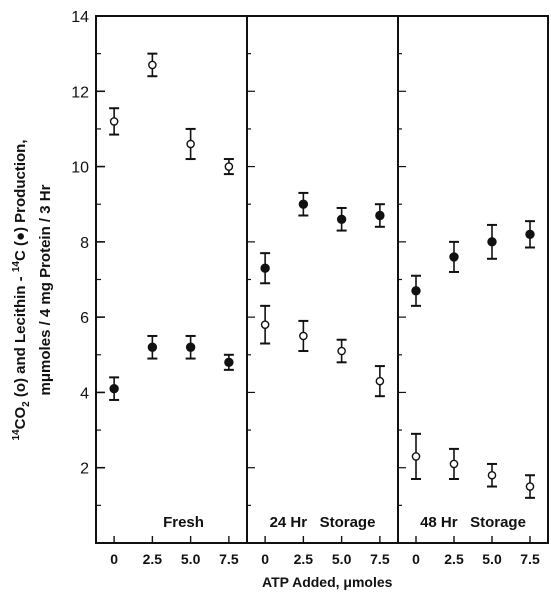 This screenshot has width=551, height=596. I want to click on panel-label: Fresh, so click(183, 522).